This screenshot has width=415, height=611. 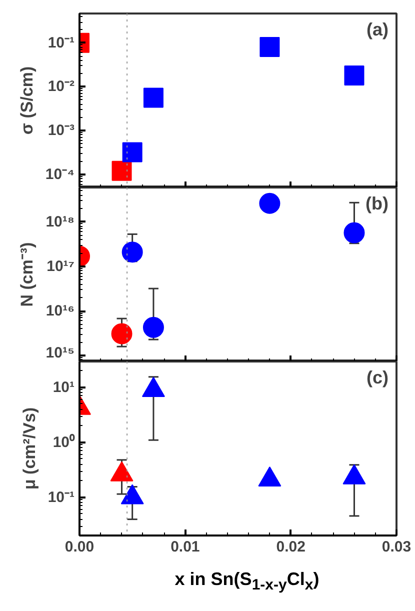 I want to click on y-tick-label: 10¹⁵, so click(x=60, y=353).